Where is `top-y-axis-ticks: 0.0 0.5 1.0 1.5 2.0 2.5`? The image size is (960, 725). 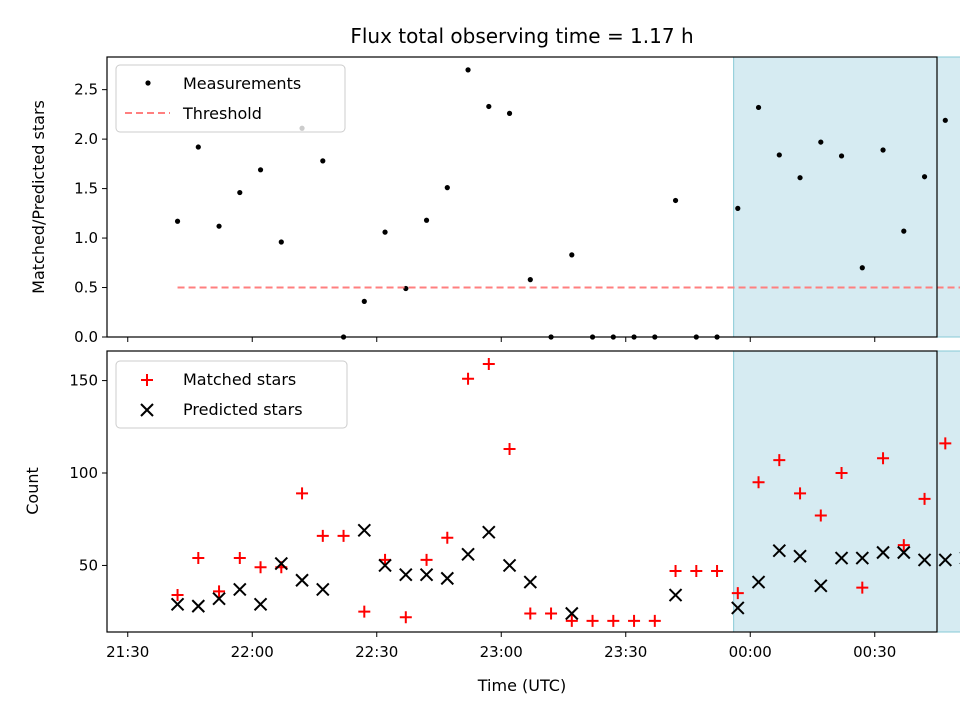
top-y-axis-ticks: 0.0 0.5 1.0 1.5 2.0 2.5 is located at coordinates (90, 213).